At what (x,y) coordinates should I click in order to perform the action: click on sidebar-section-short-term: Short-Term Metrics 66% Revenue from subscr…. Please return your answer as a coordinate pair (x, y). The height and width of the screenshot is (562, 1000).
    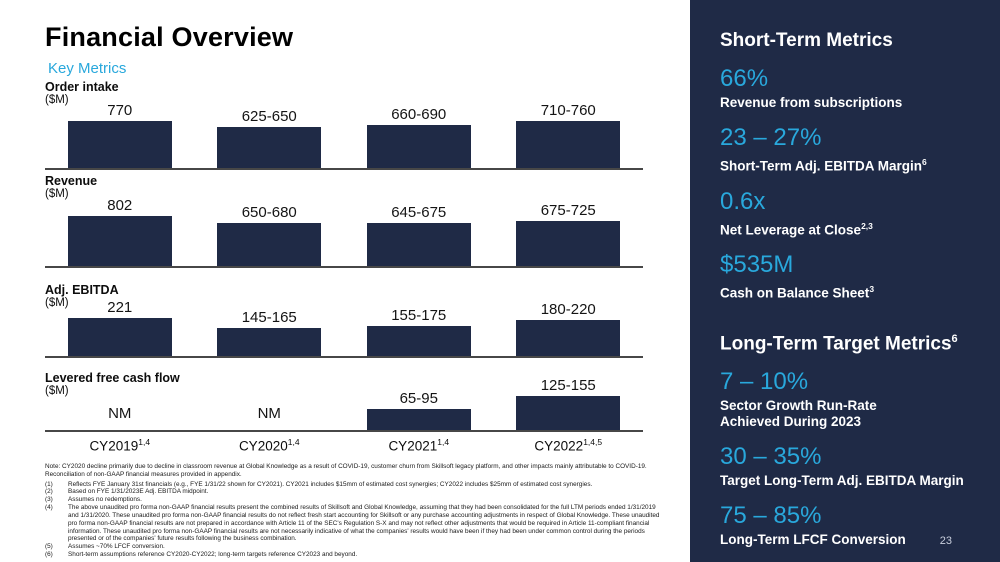
    Looking at the image, I should click on (848, 166).